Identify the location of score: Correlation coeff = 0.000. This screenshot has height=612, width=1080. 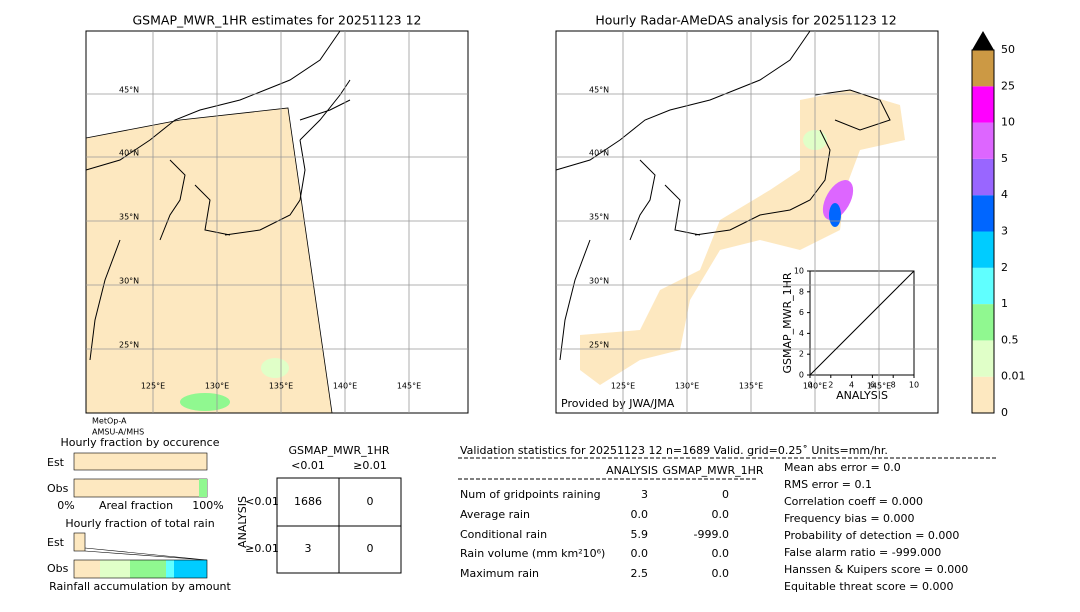
(853, 501).